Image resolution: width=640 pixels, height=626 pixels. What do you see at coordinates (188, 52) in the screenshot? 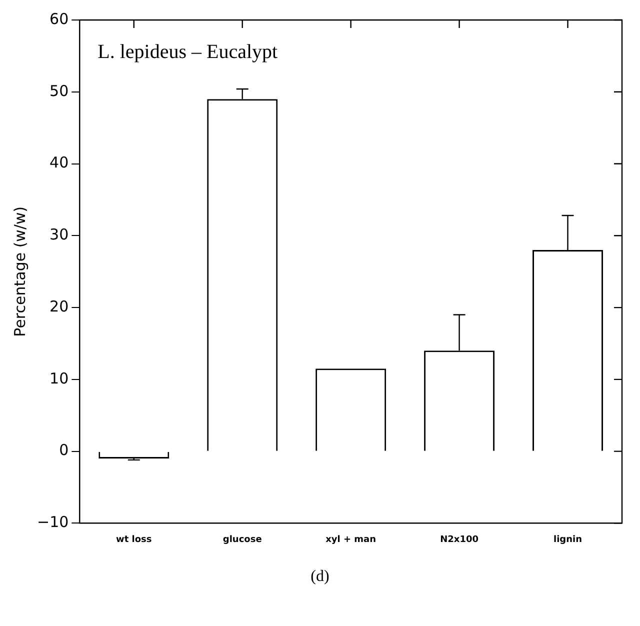
I see `text: L. lepideus – Eucalypt` at bounding box center [188, 52].